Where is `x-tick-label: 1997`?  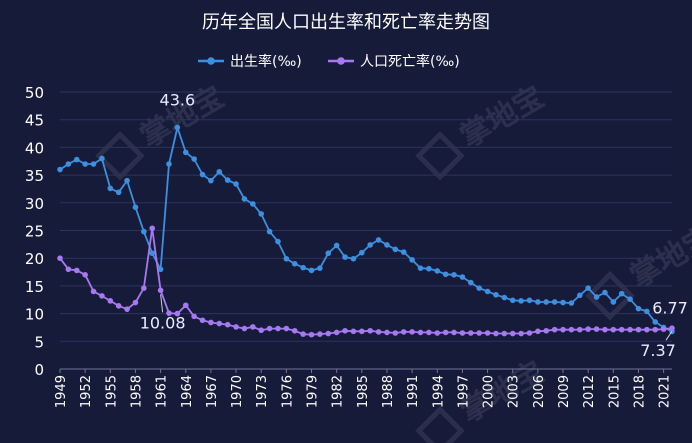
x-tick-label: 1997 is located at coordinates (463, 391).